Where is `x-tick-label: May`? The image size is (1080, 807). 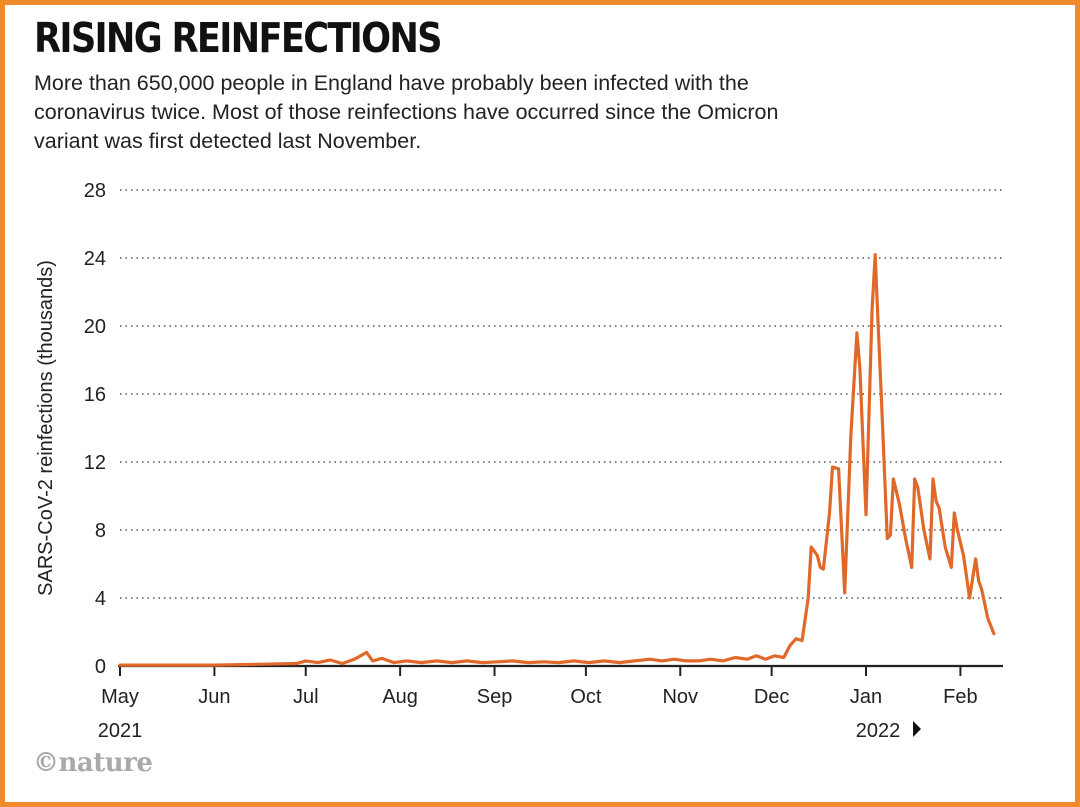
x-tick-label: May is located at coordinates (120, 697).